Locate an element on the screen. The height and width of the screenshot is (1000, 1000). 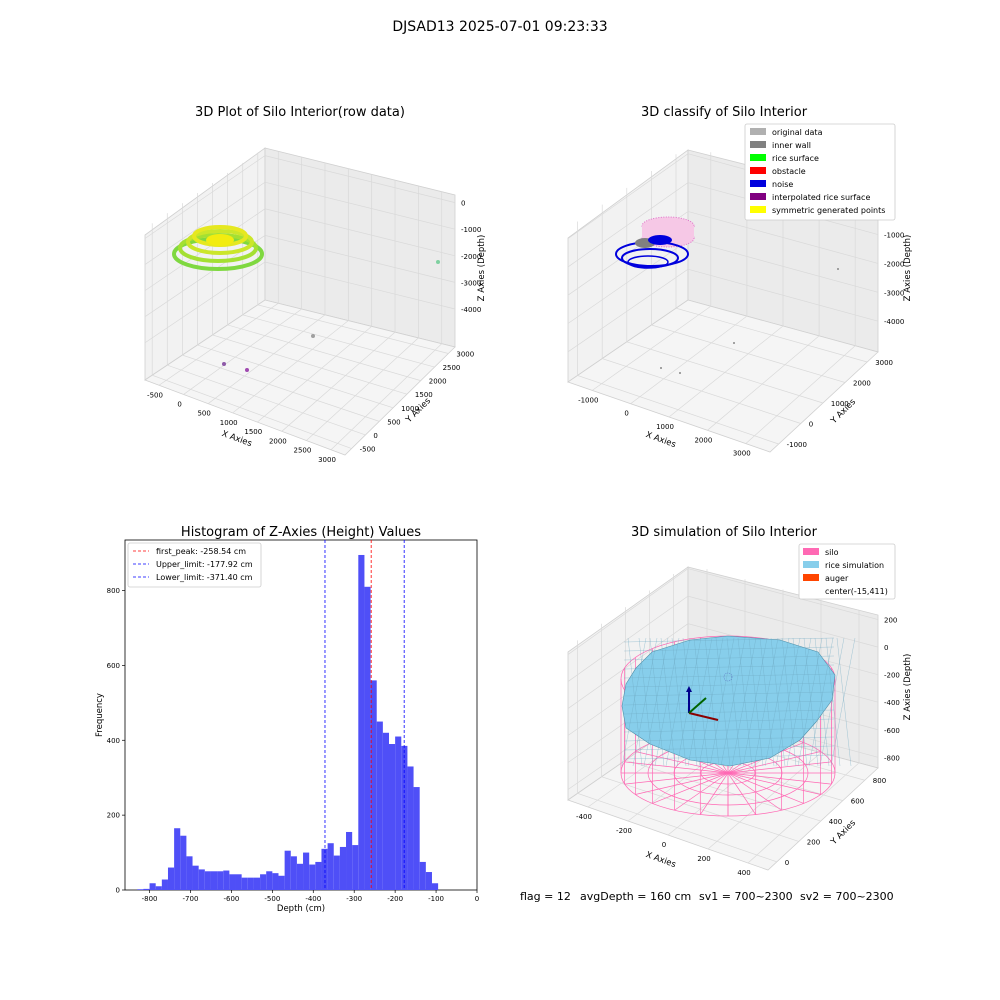
legend-label: Upper_limit: -177.92 cm is located at coordinates (204, 564).